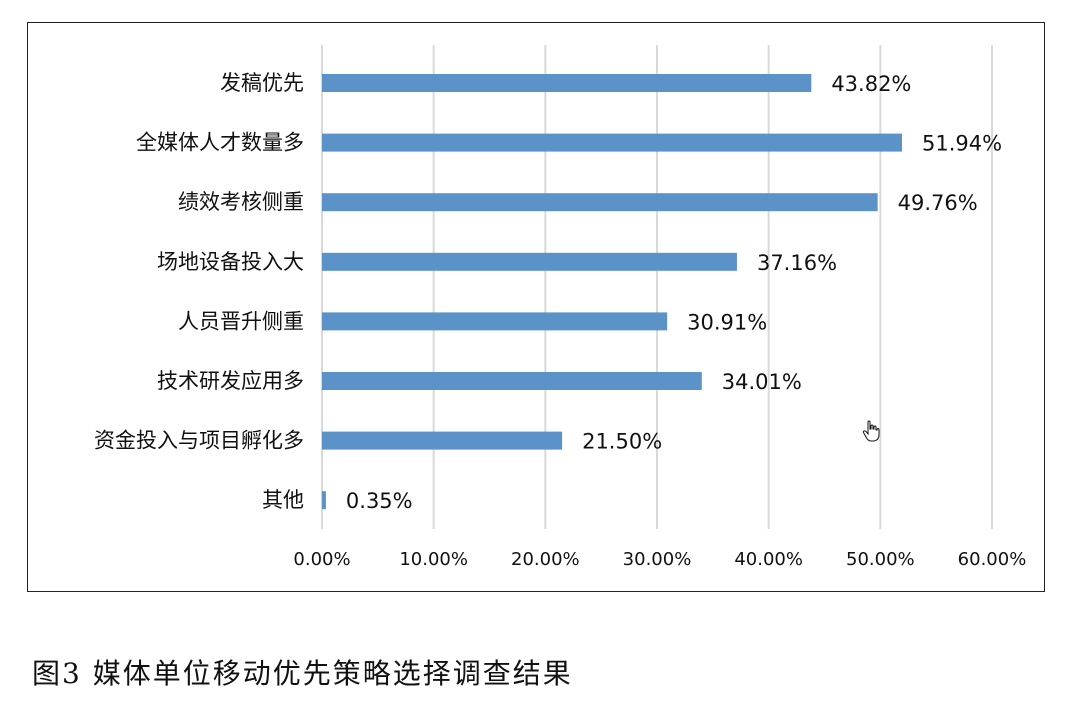  Describe the element at coordinates (283, 500) in the screenshot. I see `category-label: 其他` at that location.